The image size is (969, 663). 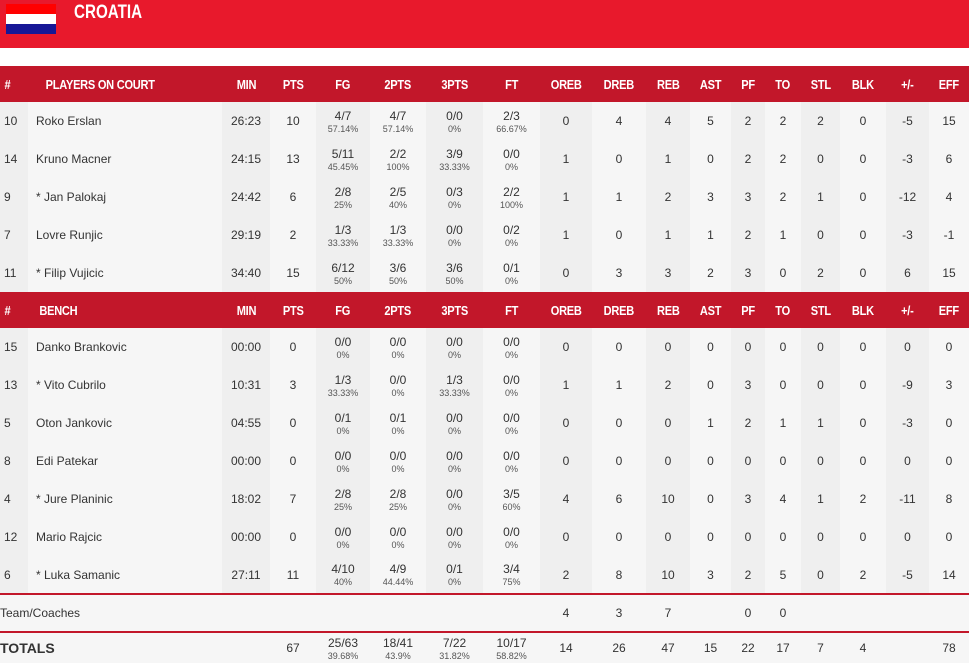 What do you see at coordinates (619, 273) in the screenshot?
I see `stat-dreb-value: 3` at bounding box center [619, 273].